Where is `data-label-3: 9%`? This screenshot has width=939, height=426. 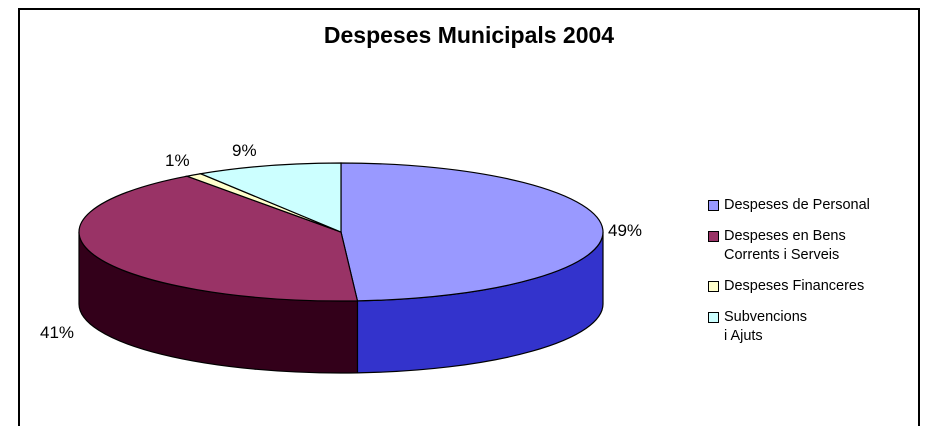 data-label-3: 9% is located at coordinates (244, 150).